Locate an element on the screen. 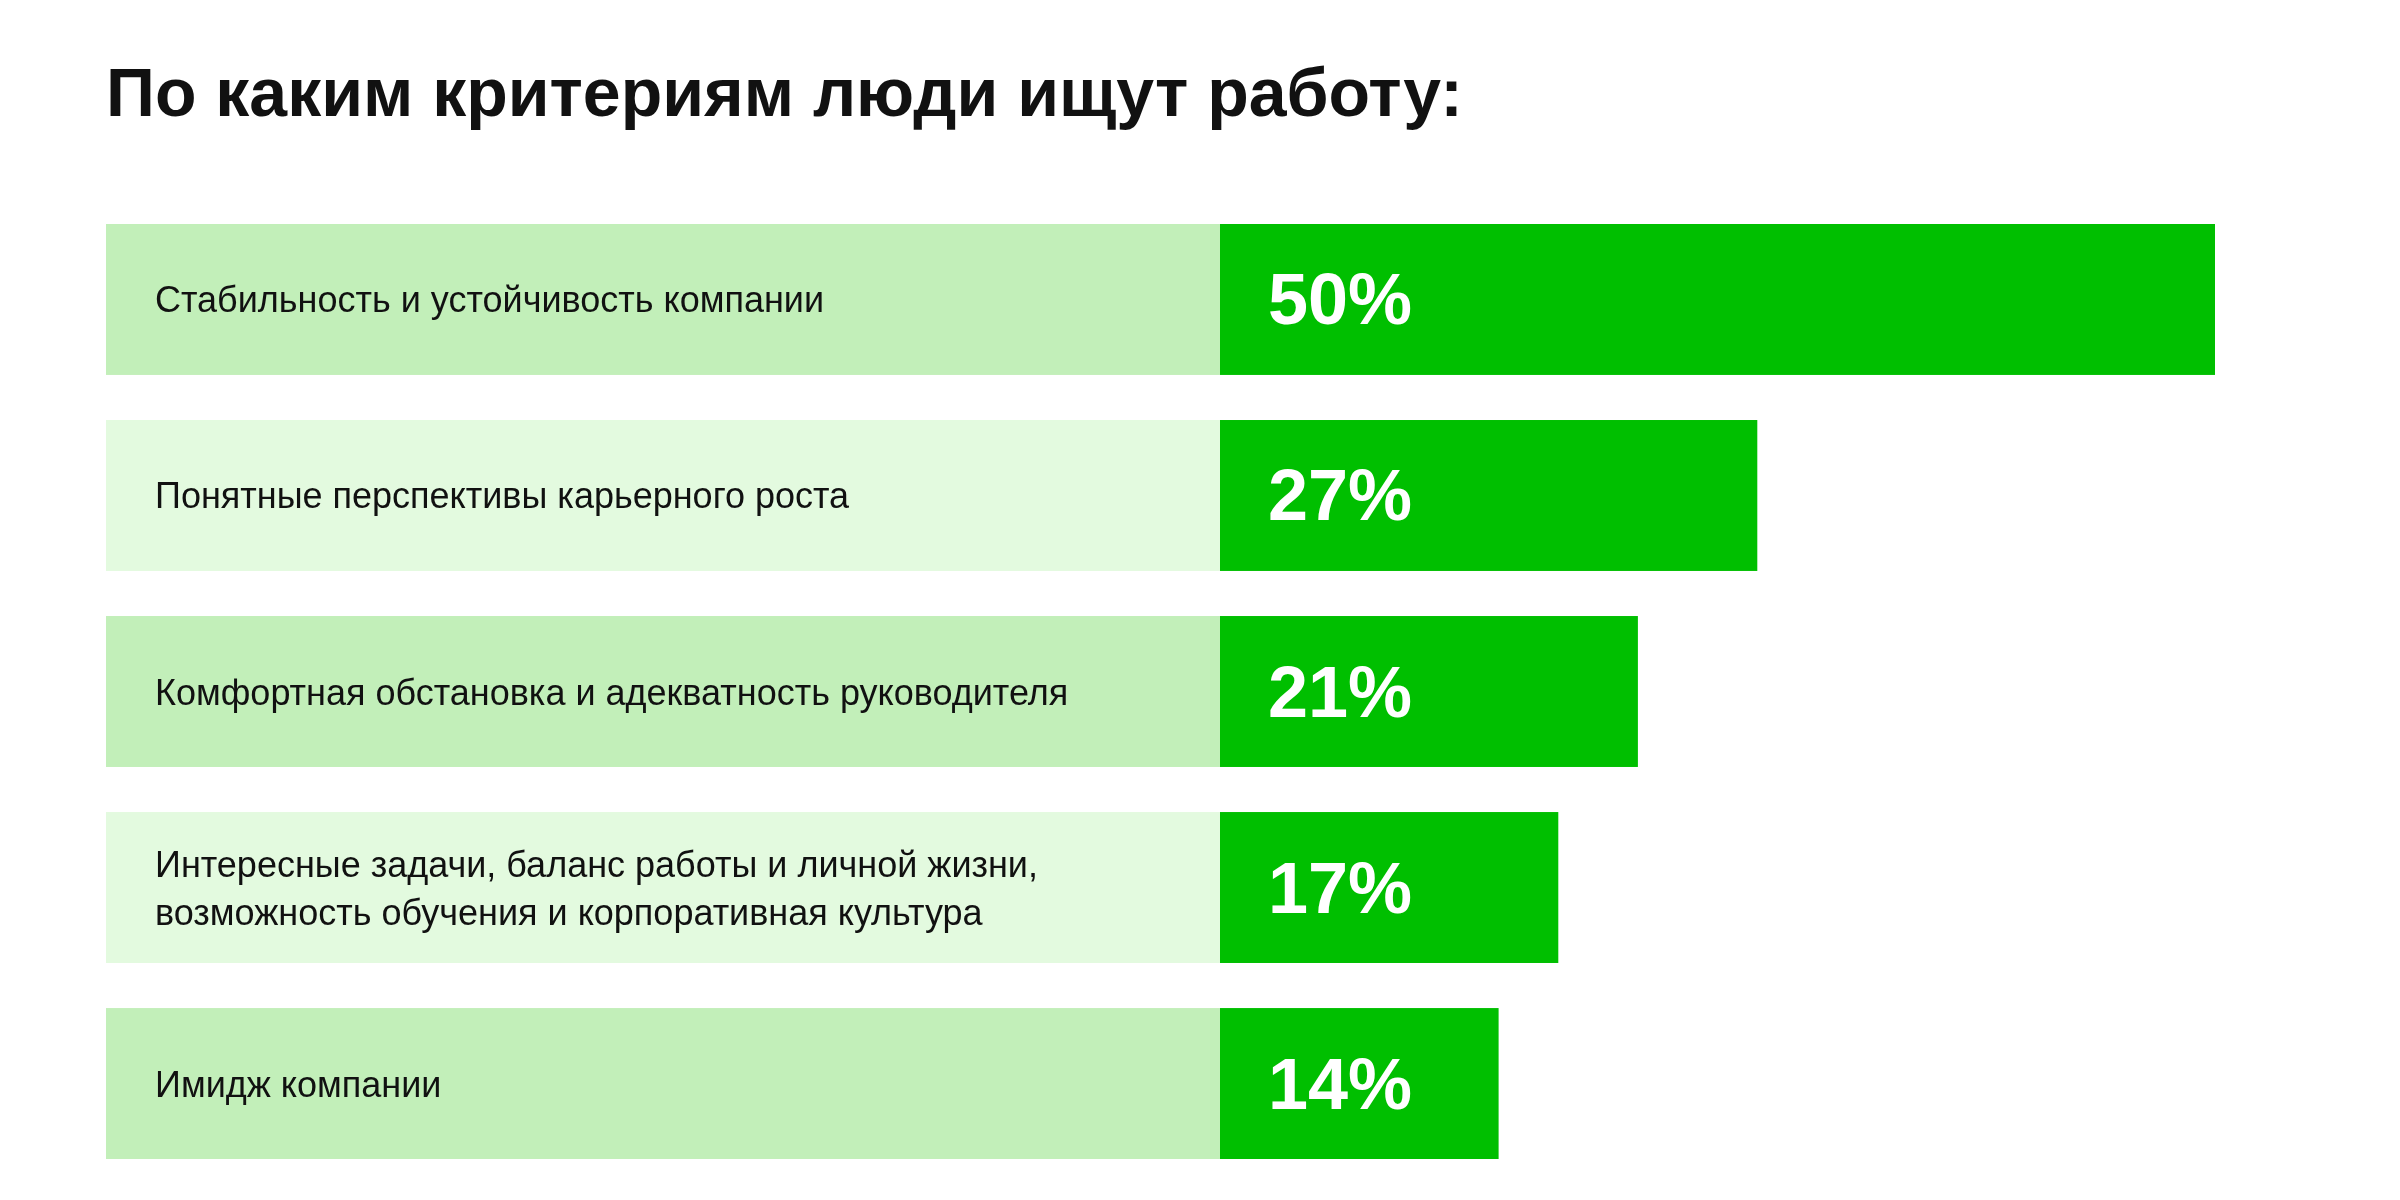 The width and height of the screenshot is (2400, 1200). data-label: 27% is located at coordinates (1340, 495).